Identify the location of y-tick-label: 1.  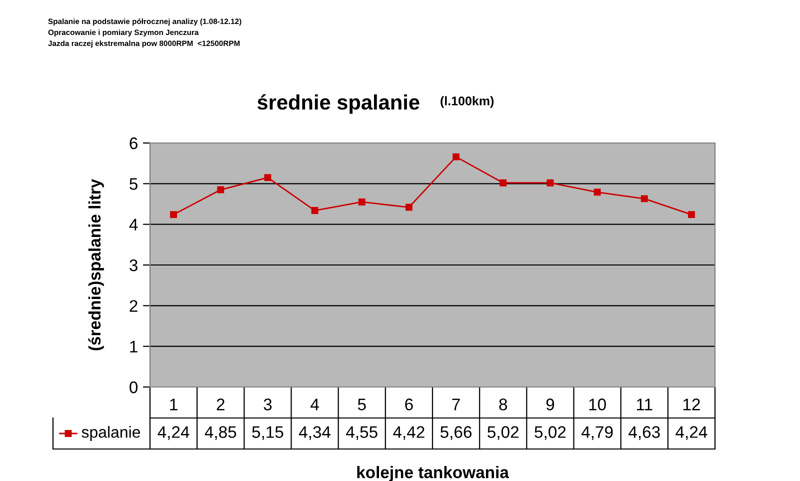
(134, 346).